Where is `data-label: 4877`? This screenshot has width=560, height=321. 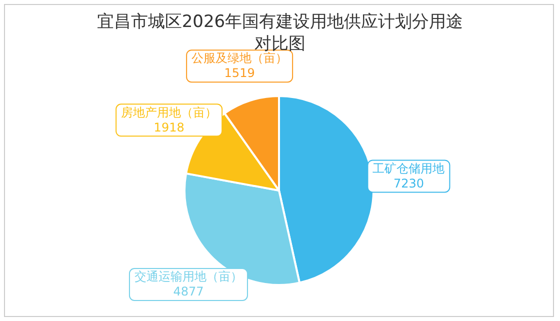 data-label: 4877 is located at coordinates (188, 291).